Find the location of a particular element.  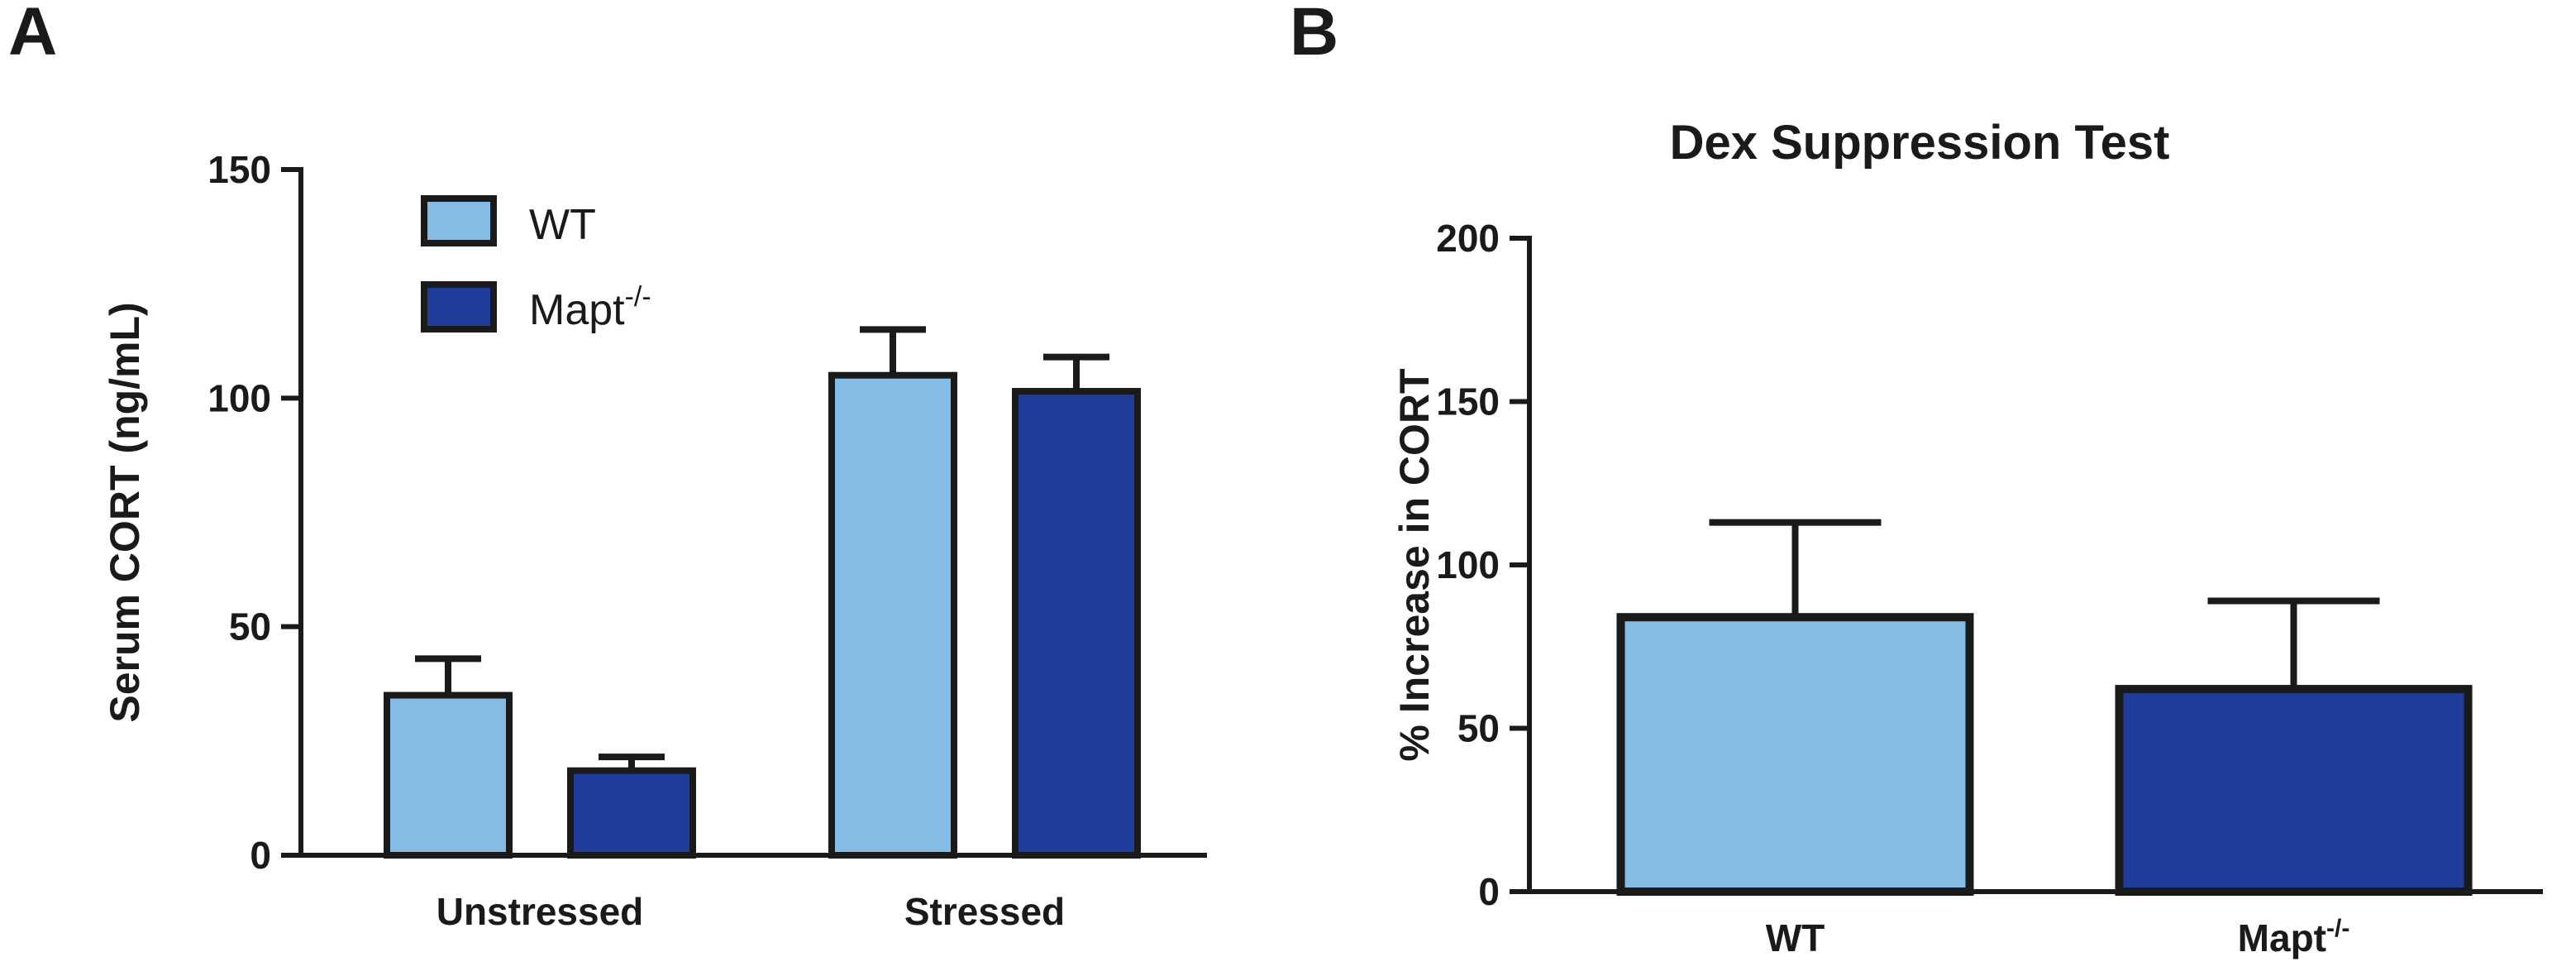

x-tick-label-a: Stressed is located at coordinates (985, 911).